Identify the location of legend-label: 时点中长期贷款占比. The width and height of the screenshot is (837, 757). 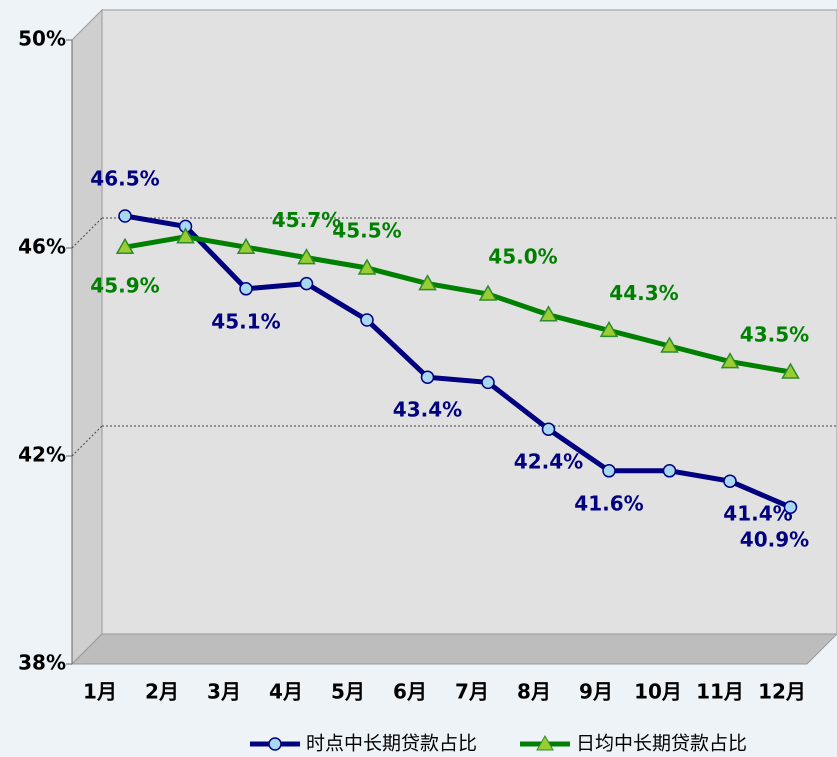
(391, 744).